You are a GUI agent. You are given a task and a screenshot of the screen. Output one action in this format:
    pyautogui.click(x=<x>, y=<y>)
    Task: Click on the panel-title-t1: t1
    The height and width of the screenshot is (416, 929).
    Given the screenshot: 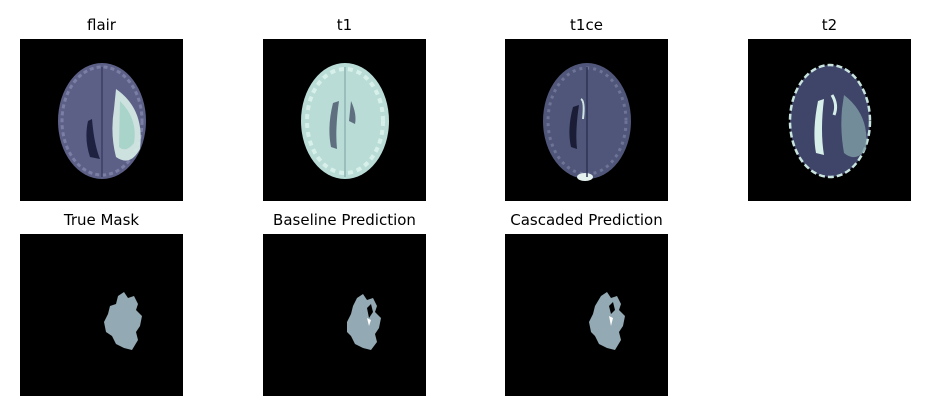 What is the action you would take?
    pyautogui.click(x=344, y=25)
    